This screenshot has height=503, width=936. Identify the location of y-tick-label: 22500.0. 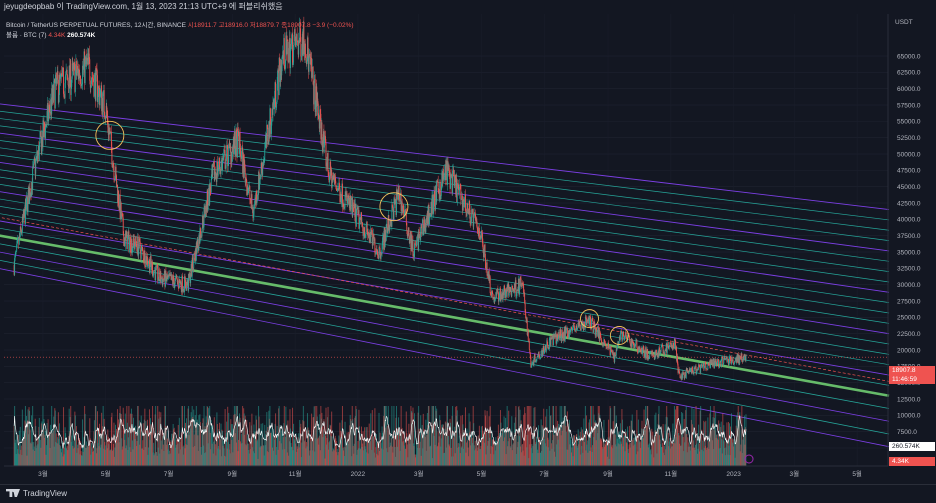
(909, 334).